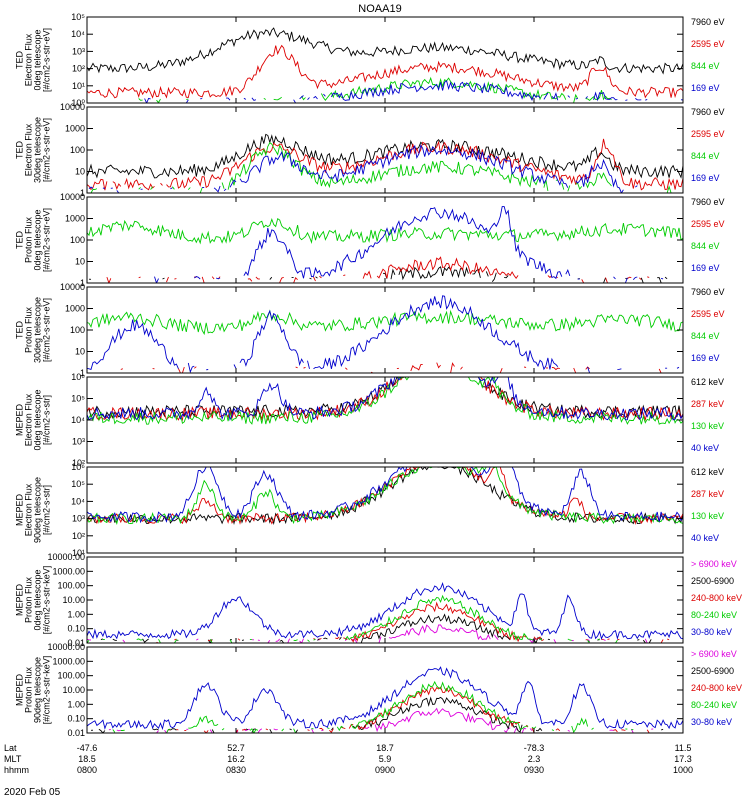  What do you see at coordinates (534, 759) in the screenshot?
I see `x-tick-label: 2.3` at bounding box center [534, 759].